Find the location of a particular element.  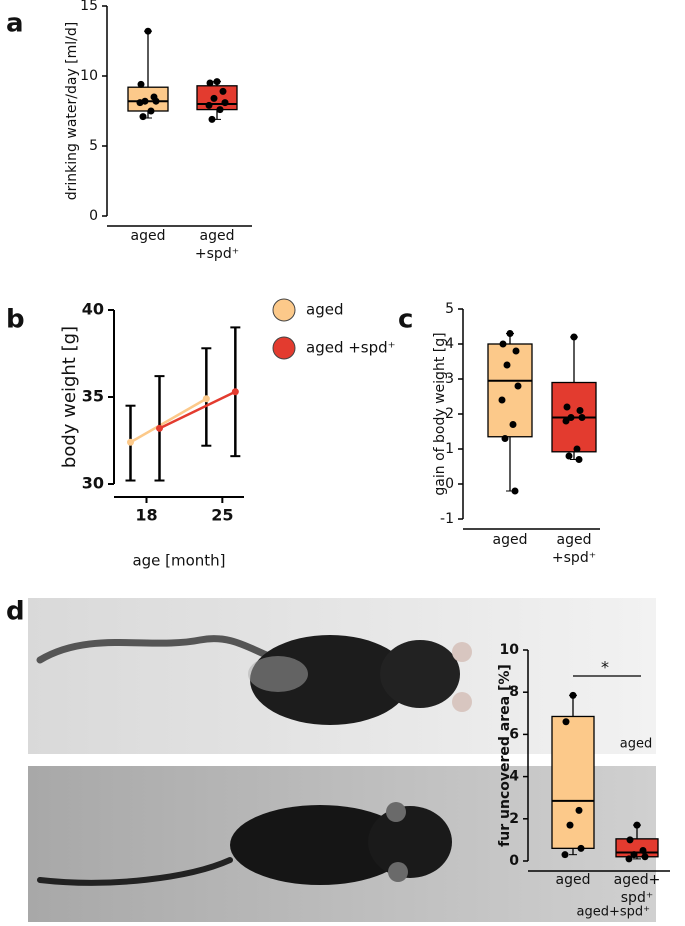

legend-label: aged +spd⁺ is located at coordinates (351, 348).